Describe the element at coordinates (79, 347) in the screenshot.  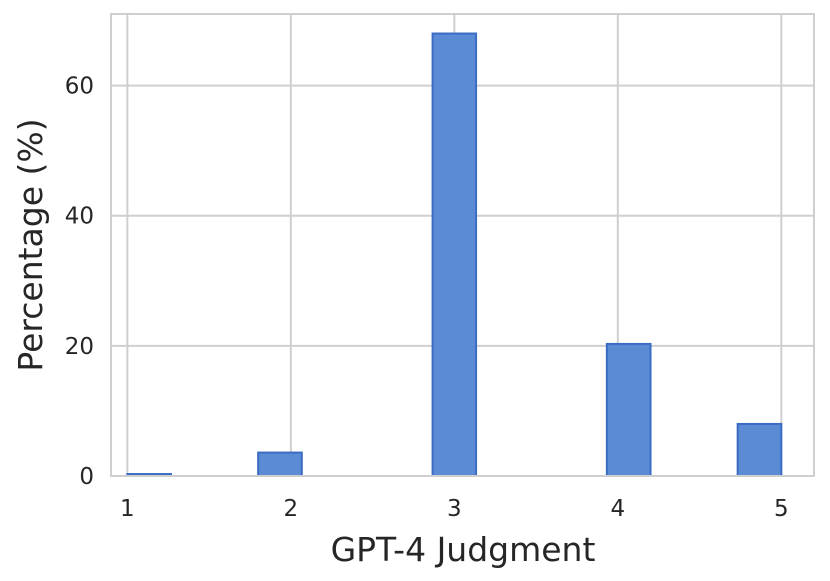
I see `y-tick-label: 20` at that location.